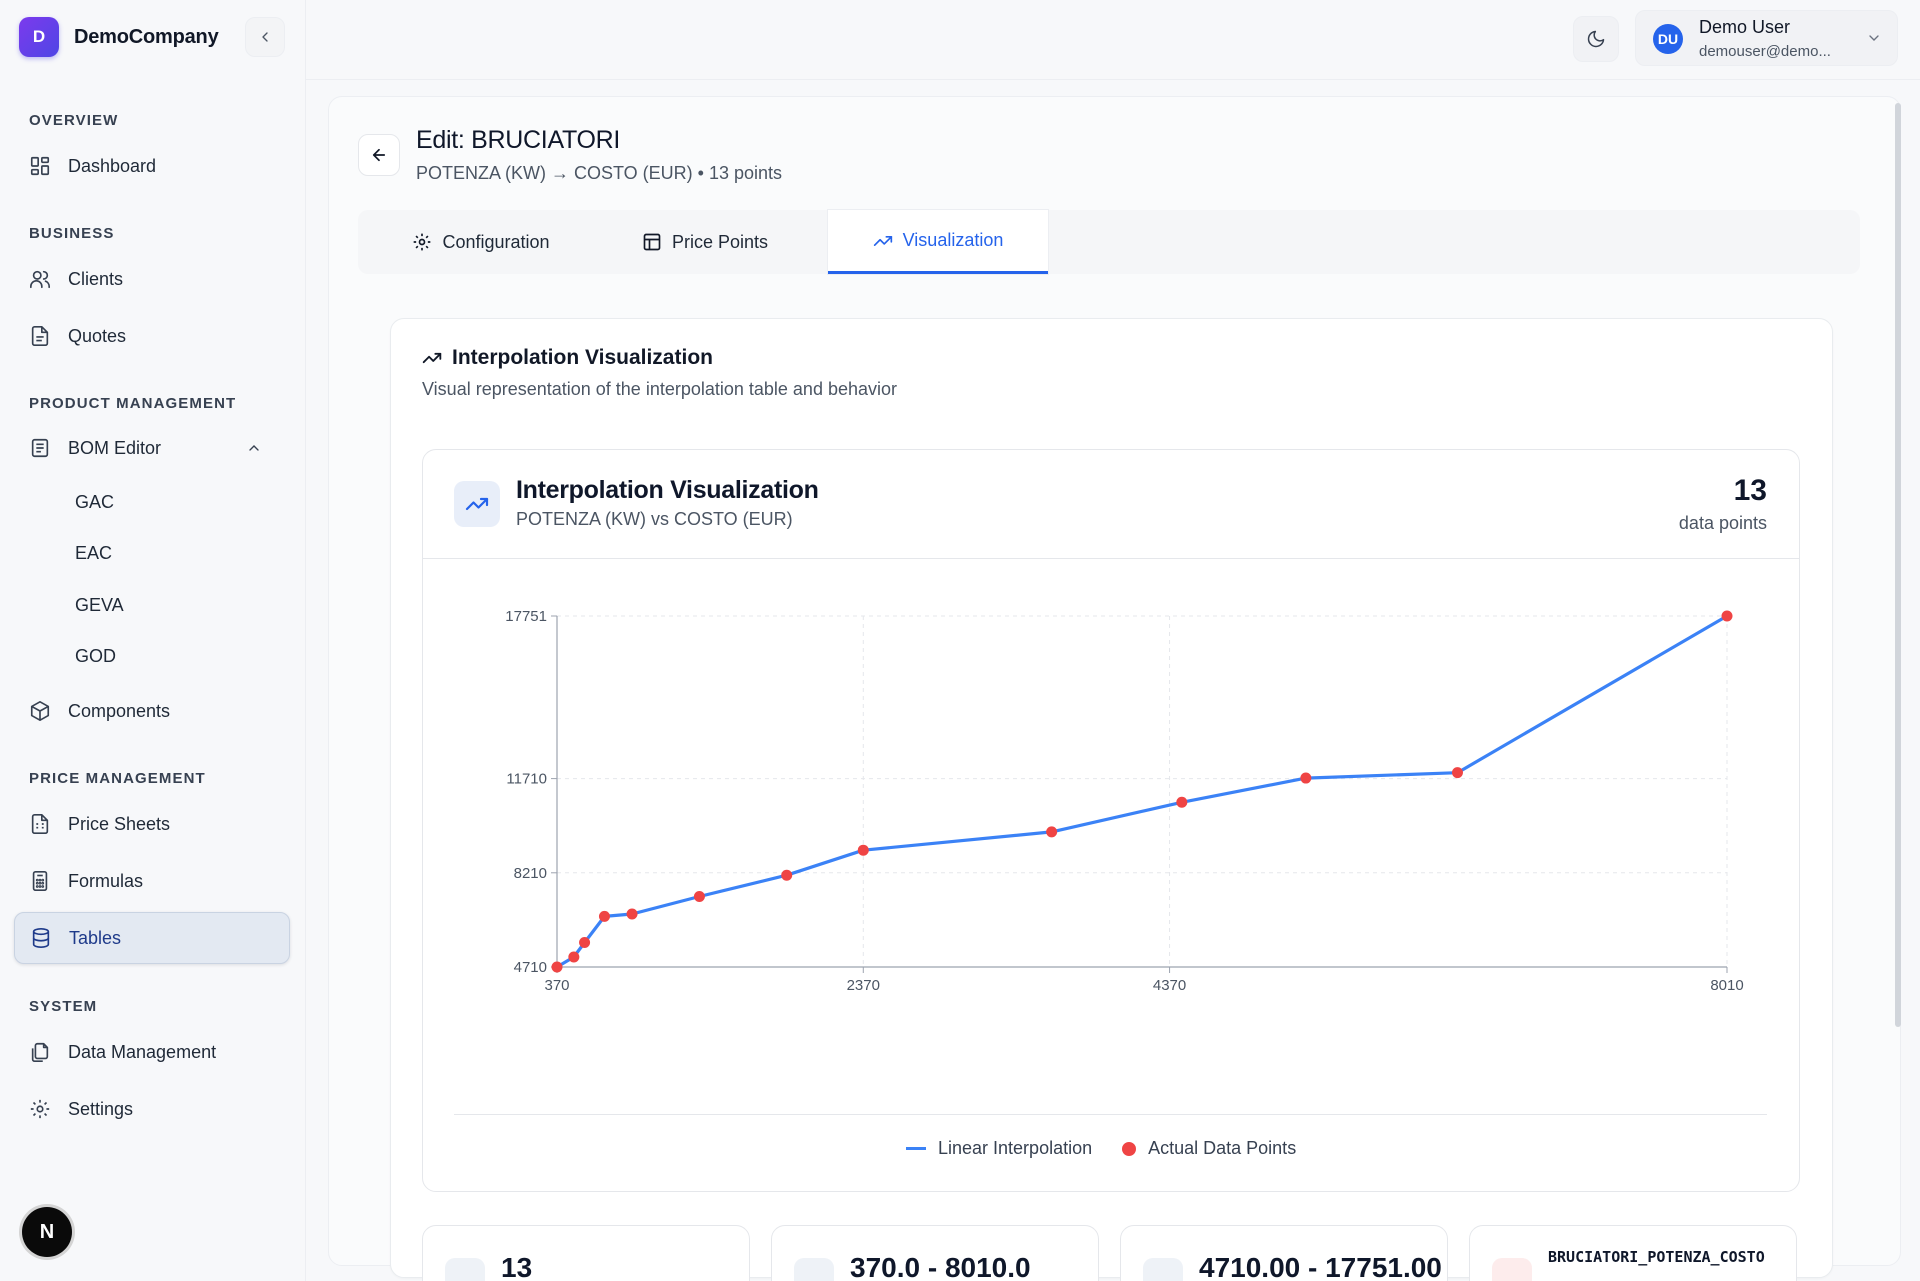  I want to click on nav-section-system: SYSTEM, so click(63, 1006).